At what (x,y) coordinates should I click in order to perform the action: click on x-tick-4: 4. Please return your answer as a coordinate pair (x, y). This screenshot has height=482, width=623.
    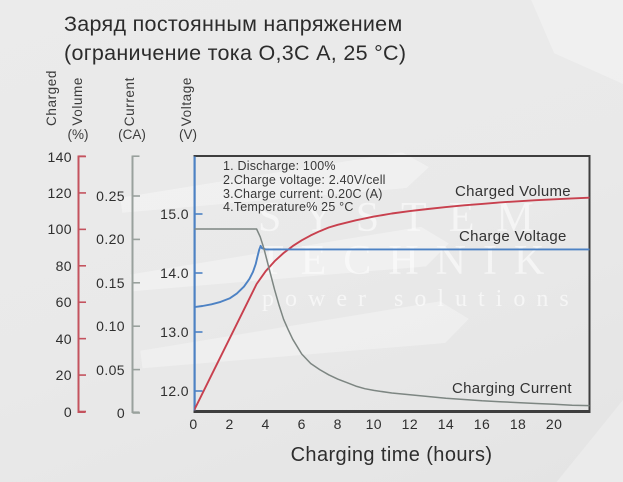
    Looking at the image, I should click on (265, 424).